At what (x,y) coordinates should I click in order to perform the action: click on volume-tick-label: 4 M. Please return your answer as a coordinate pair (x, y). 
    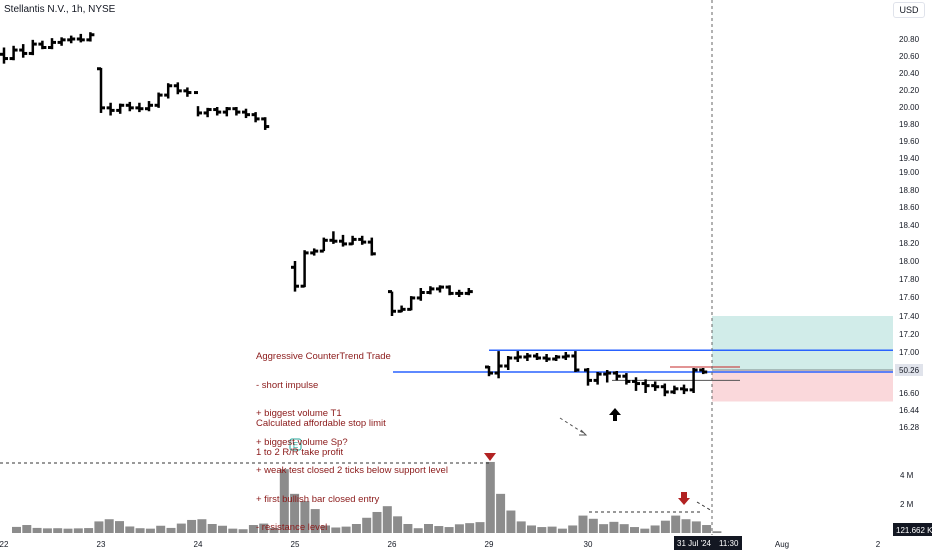
    Looking at the image, I should click on (907, 475).